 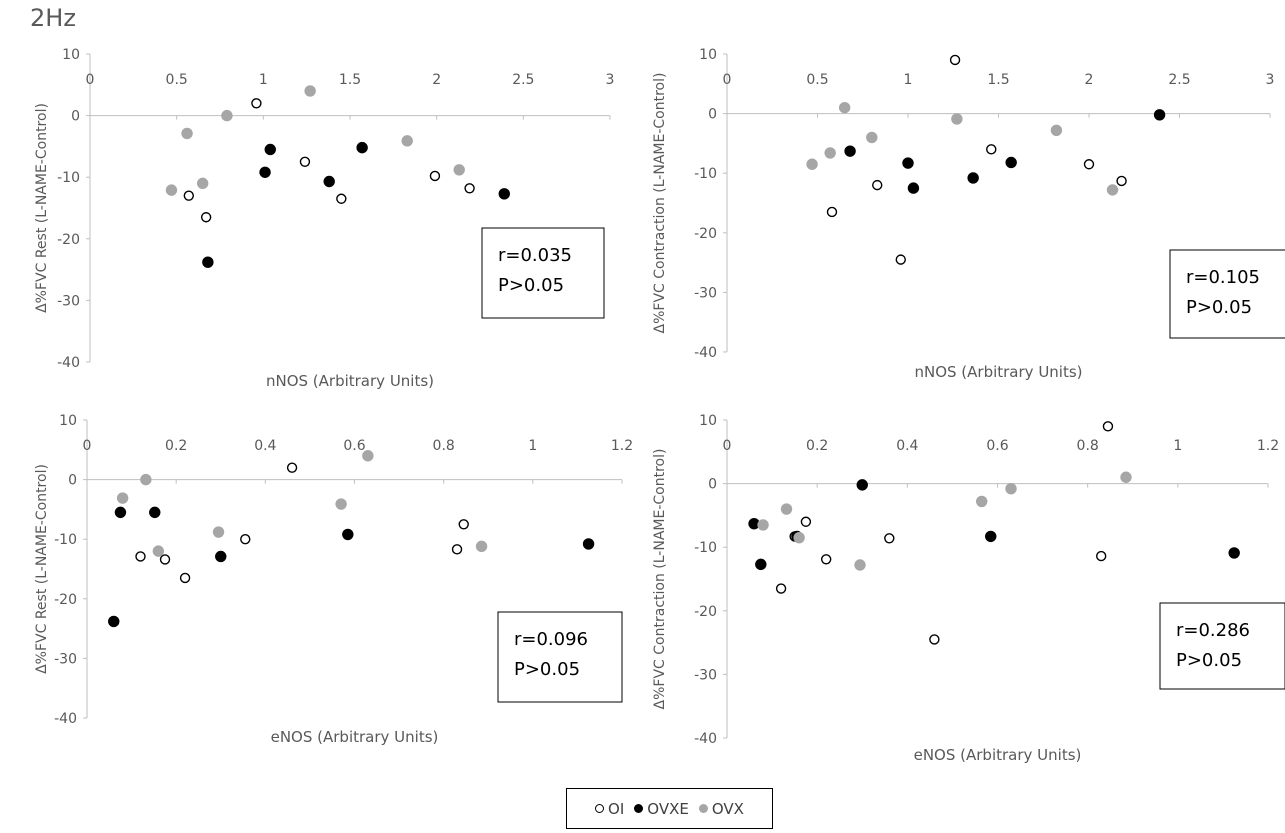 I want to click on stats-r-value: r=0.105, so click(x=1223, y=277).